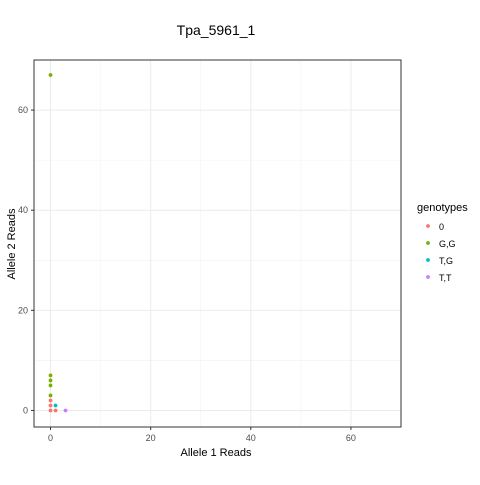 The height and width of the screenshot is (485, 480). Describe the element at coordinates (445, 278) in the screenshot. I see `legend-label: T,T` at that location.